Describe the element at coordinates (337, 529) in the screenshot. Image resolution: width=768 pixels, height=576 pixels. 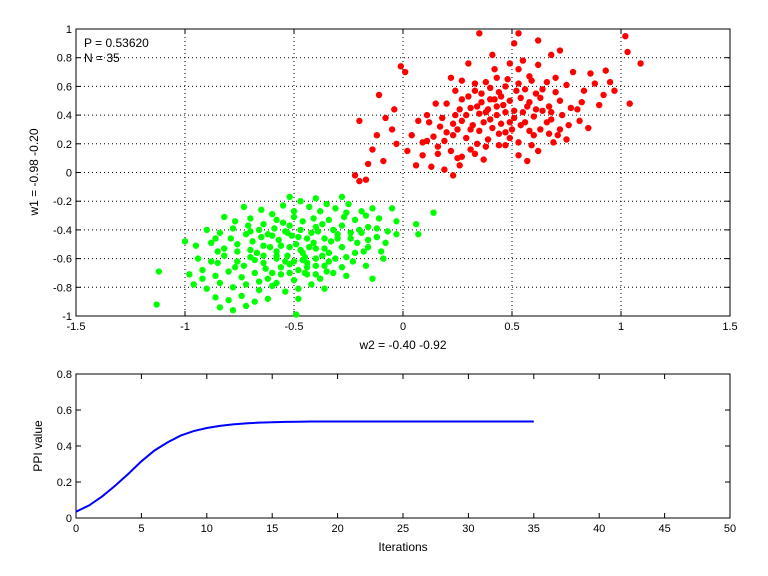
I see `line-x-tick-label: 20` at that location.